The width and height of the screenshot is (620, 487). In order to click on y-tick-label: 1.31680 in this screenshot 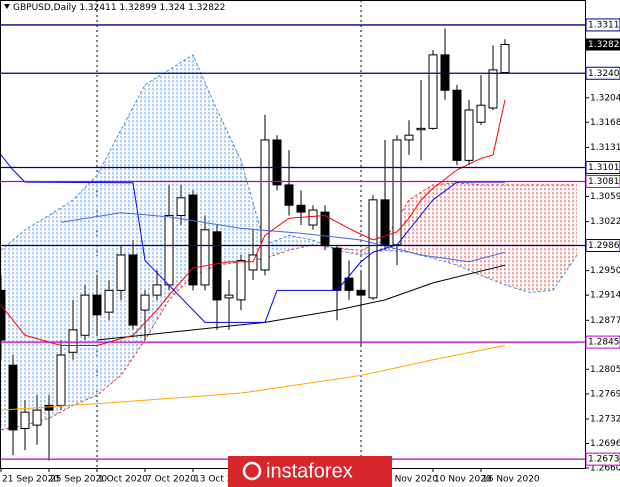, I will do `click(605, 123)`.